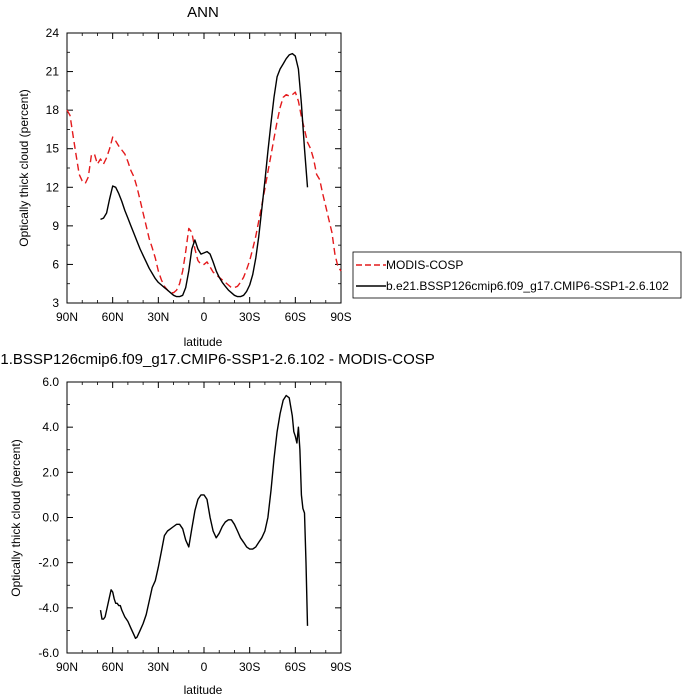  I want to click on bottom-y-tick-label: -6.0, so click(48, 653).